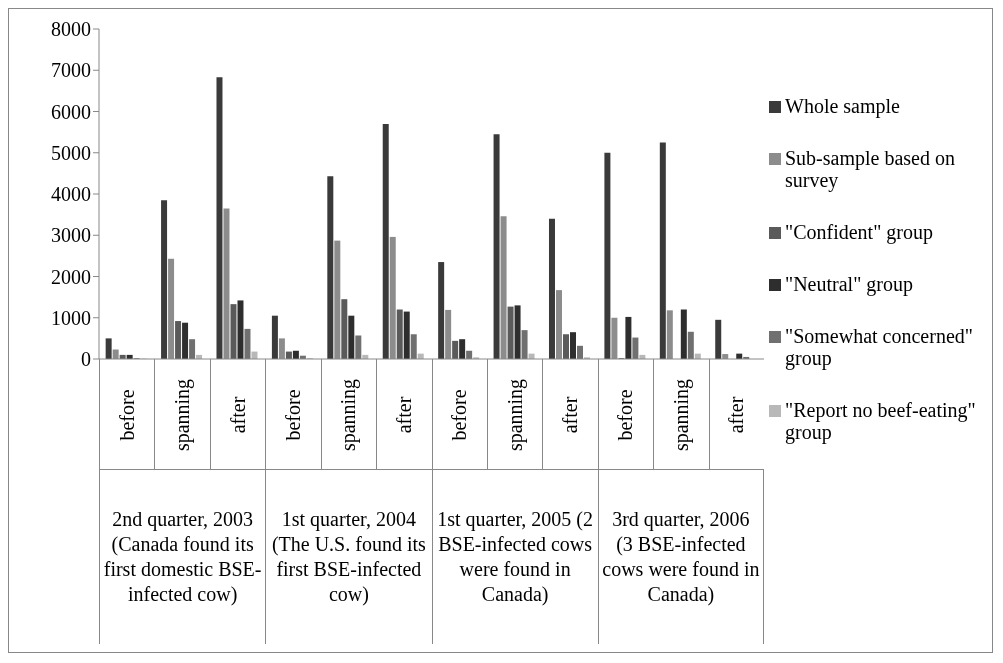 The height and width of the screenshot is (663, 1003). What do you see at coordinates (515, 557) in the screenshot?
I see `text: 1st quarter, 2005 (2 BSE-infected cows were found in Canada)` at bounding box center [515, 557].